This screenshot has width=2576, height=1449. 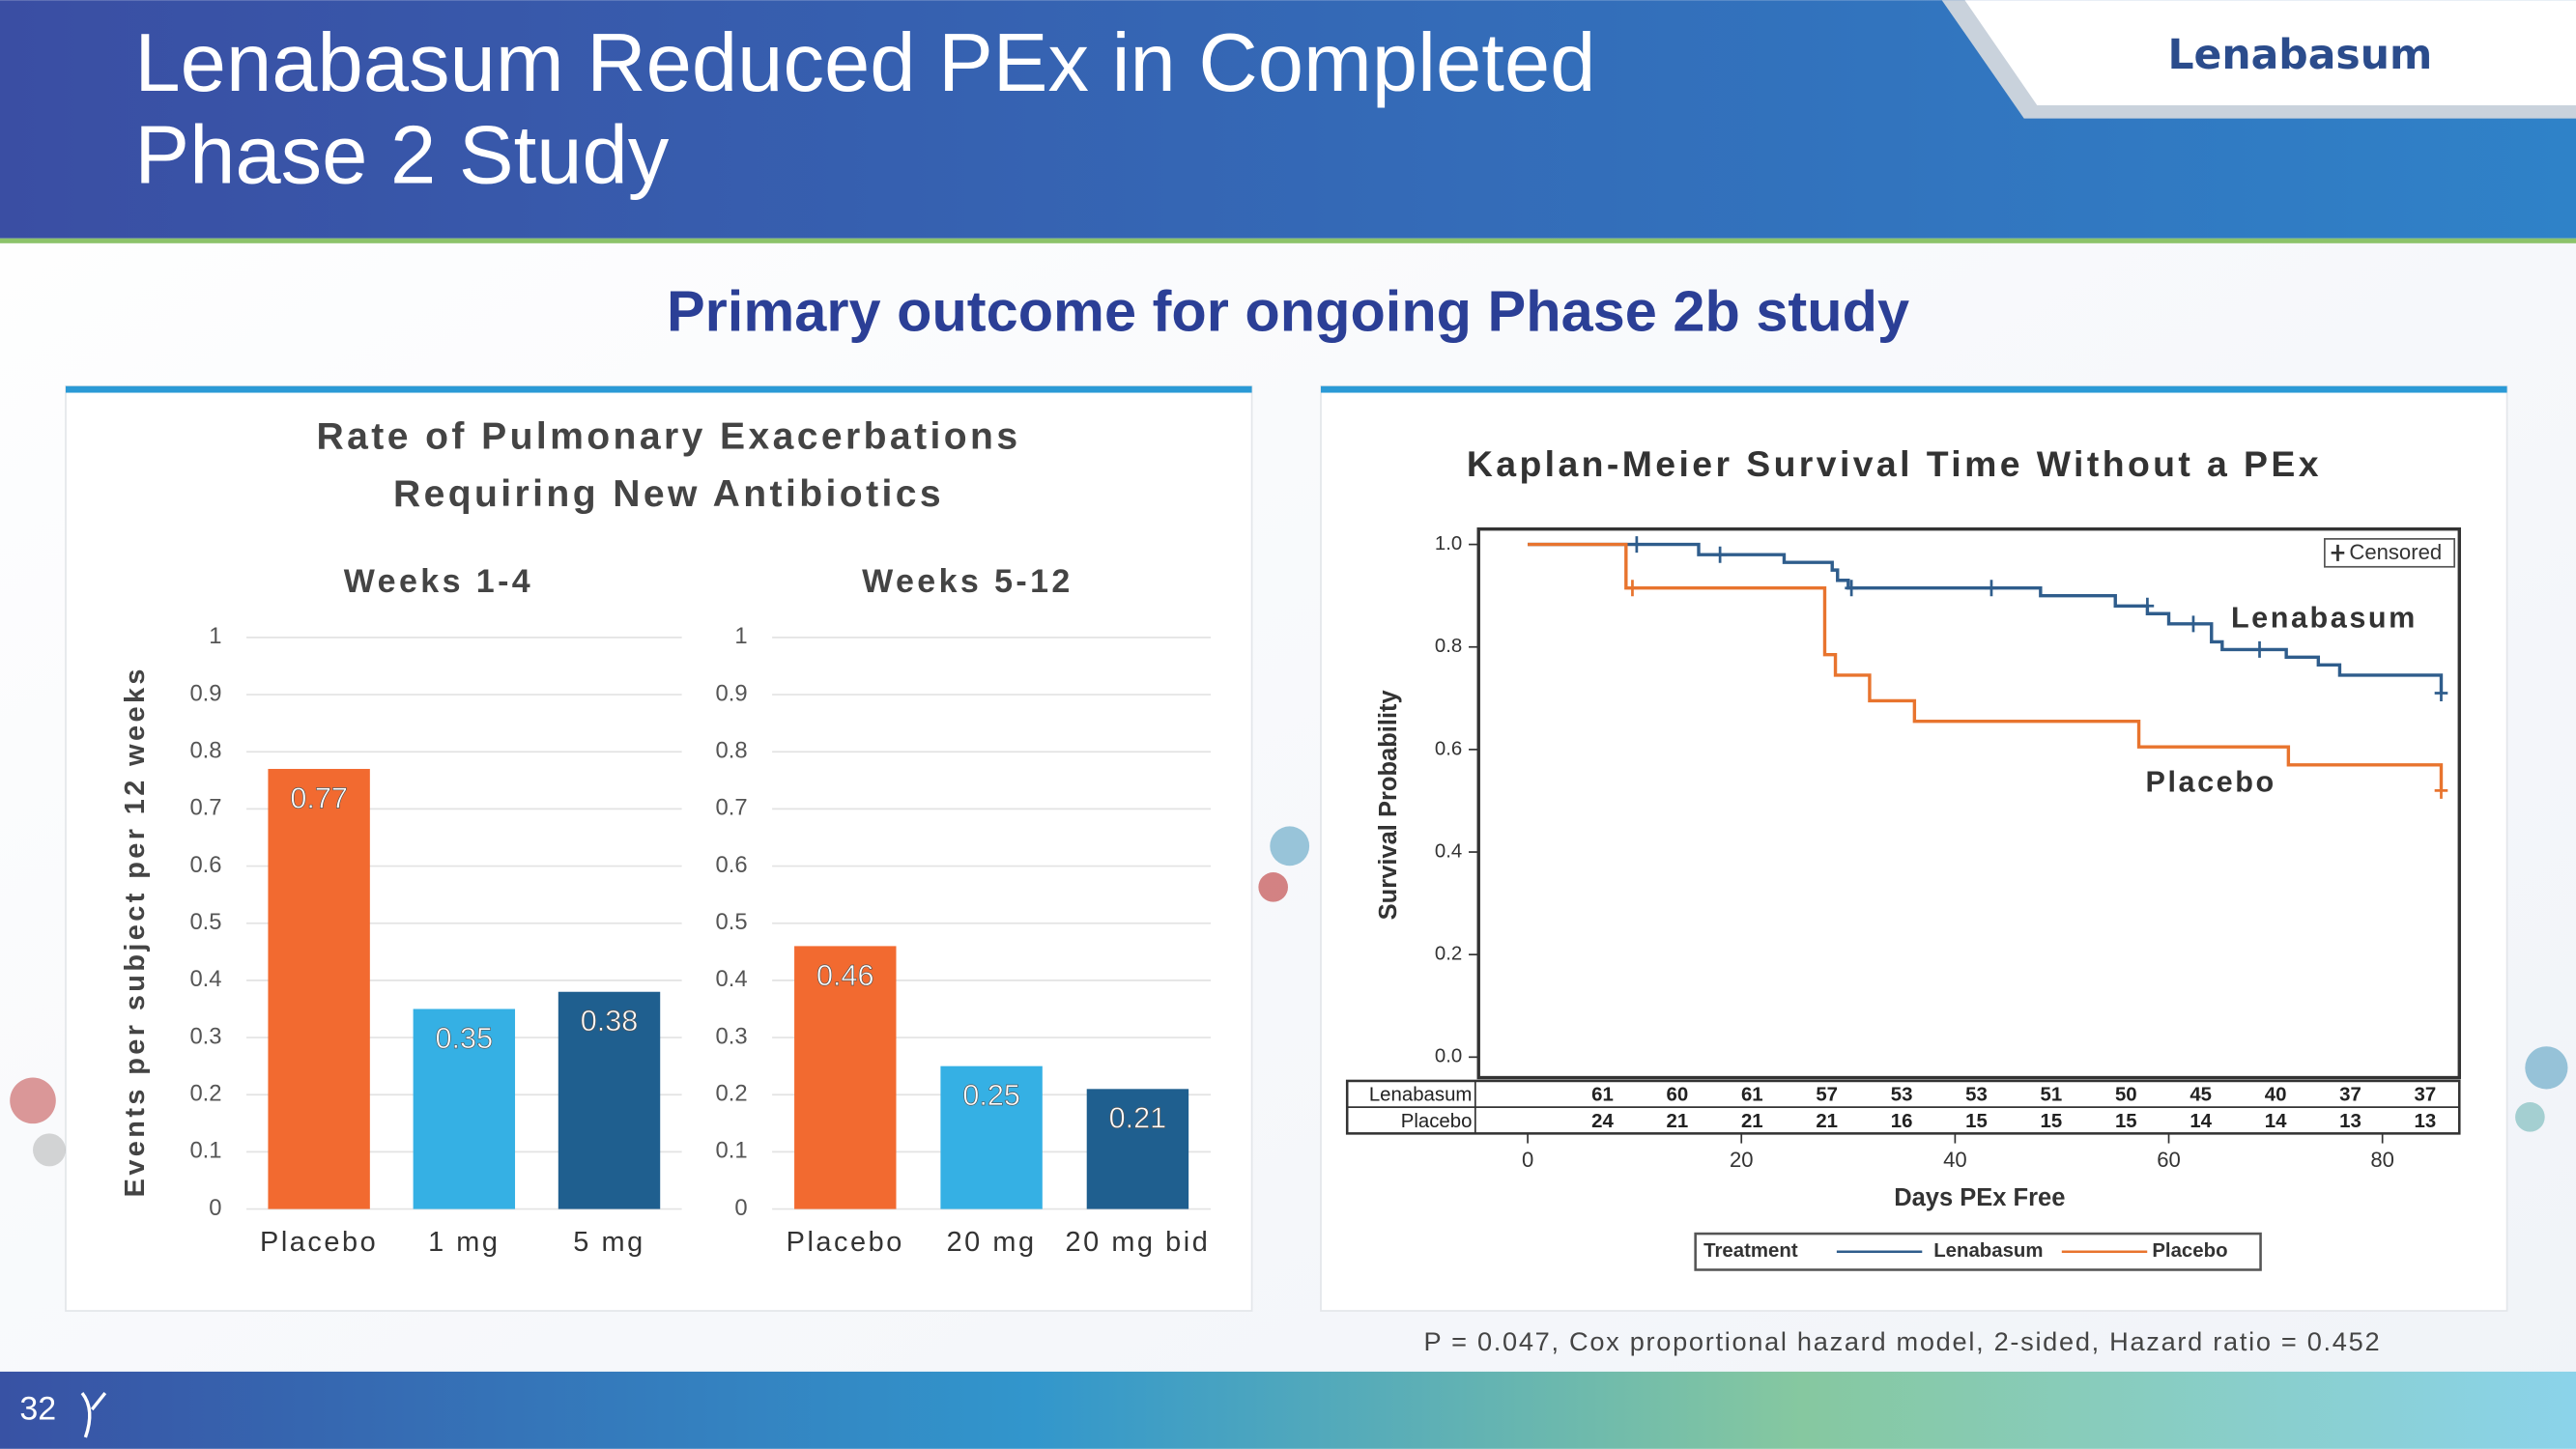 I want to click on chart-subtitle: Weeks 1-4, so click(x=439, y=581).